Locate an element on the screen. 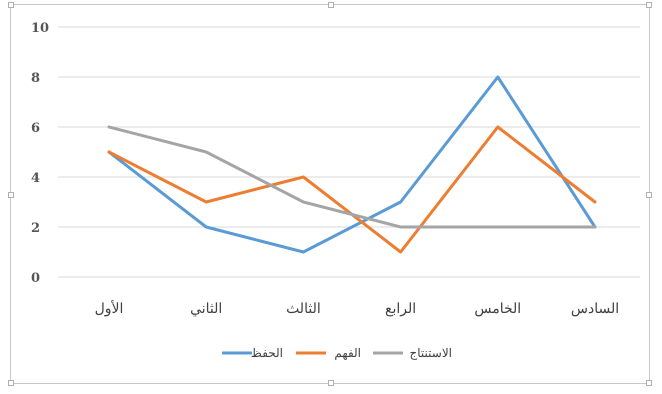 The height and width of the screenshot is (394, 662). y-tick-label: 8 is located at coordinates (35, 78).